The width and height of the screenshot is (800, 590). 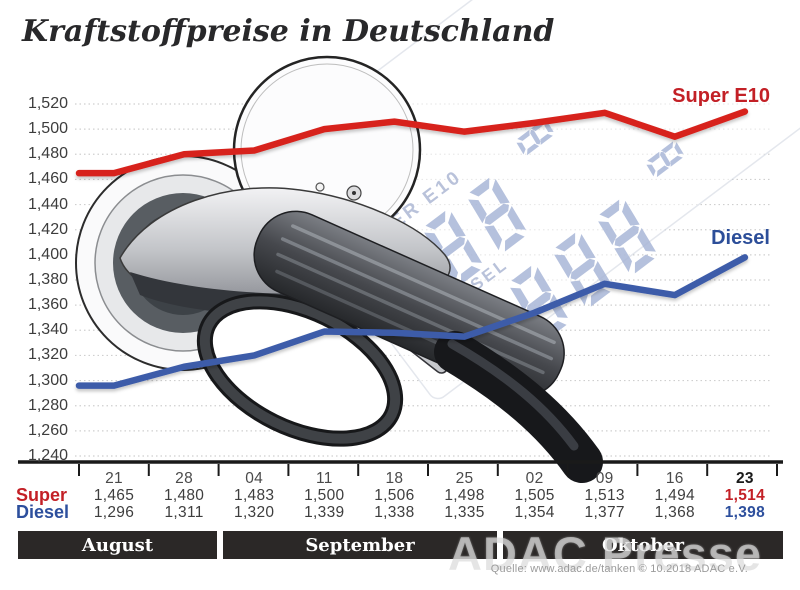 I want to click on table-value-diesel: 1,320, so click(x=254, y=512).